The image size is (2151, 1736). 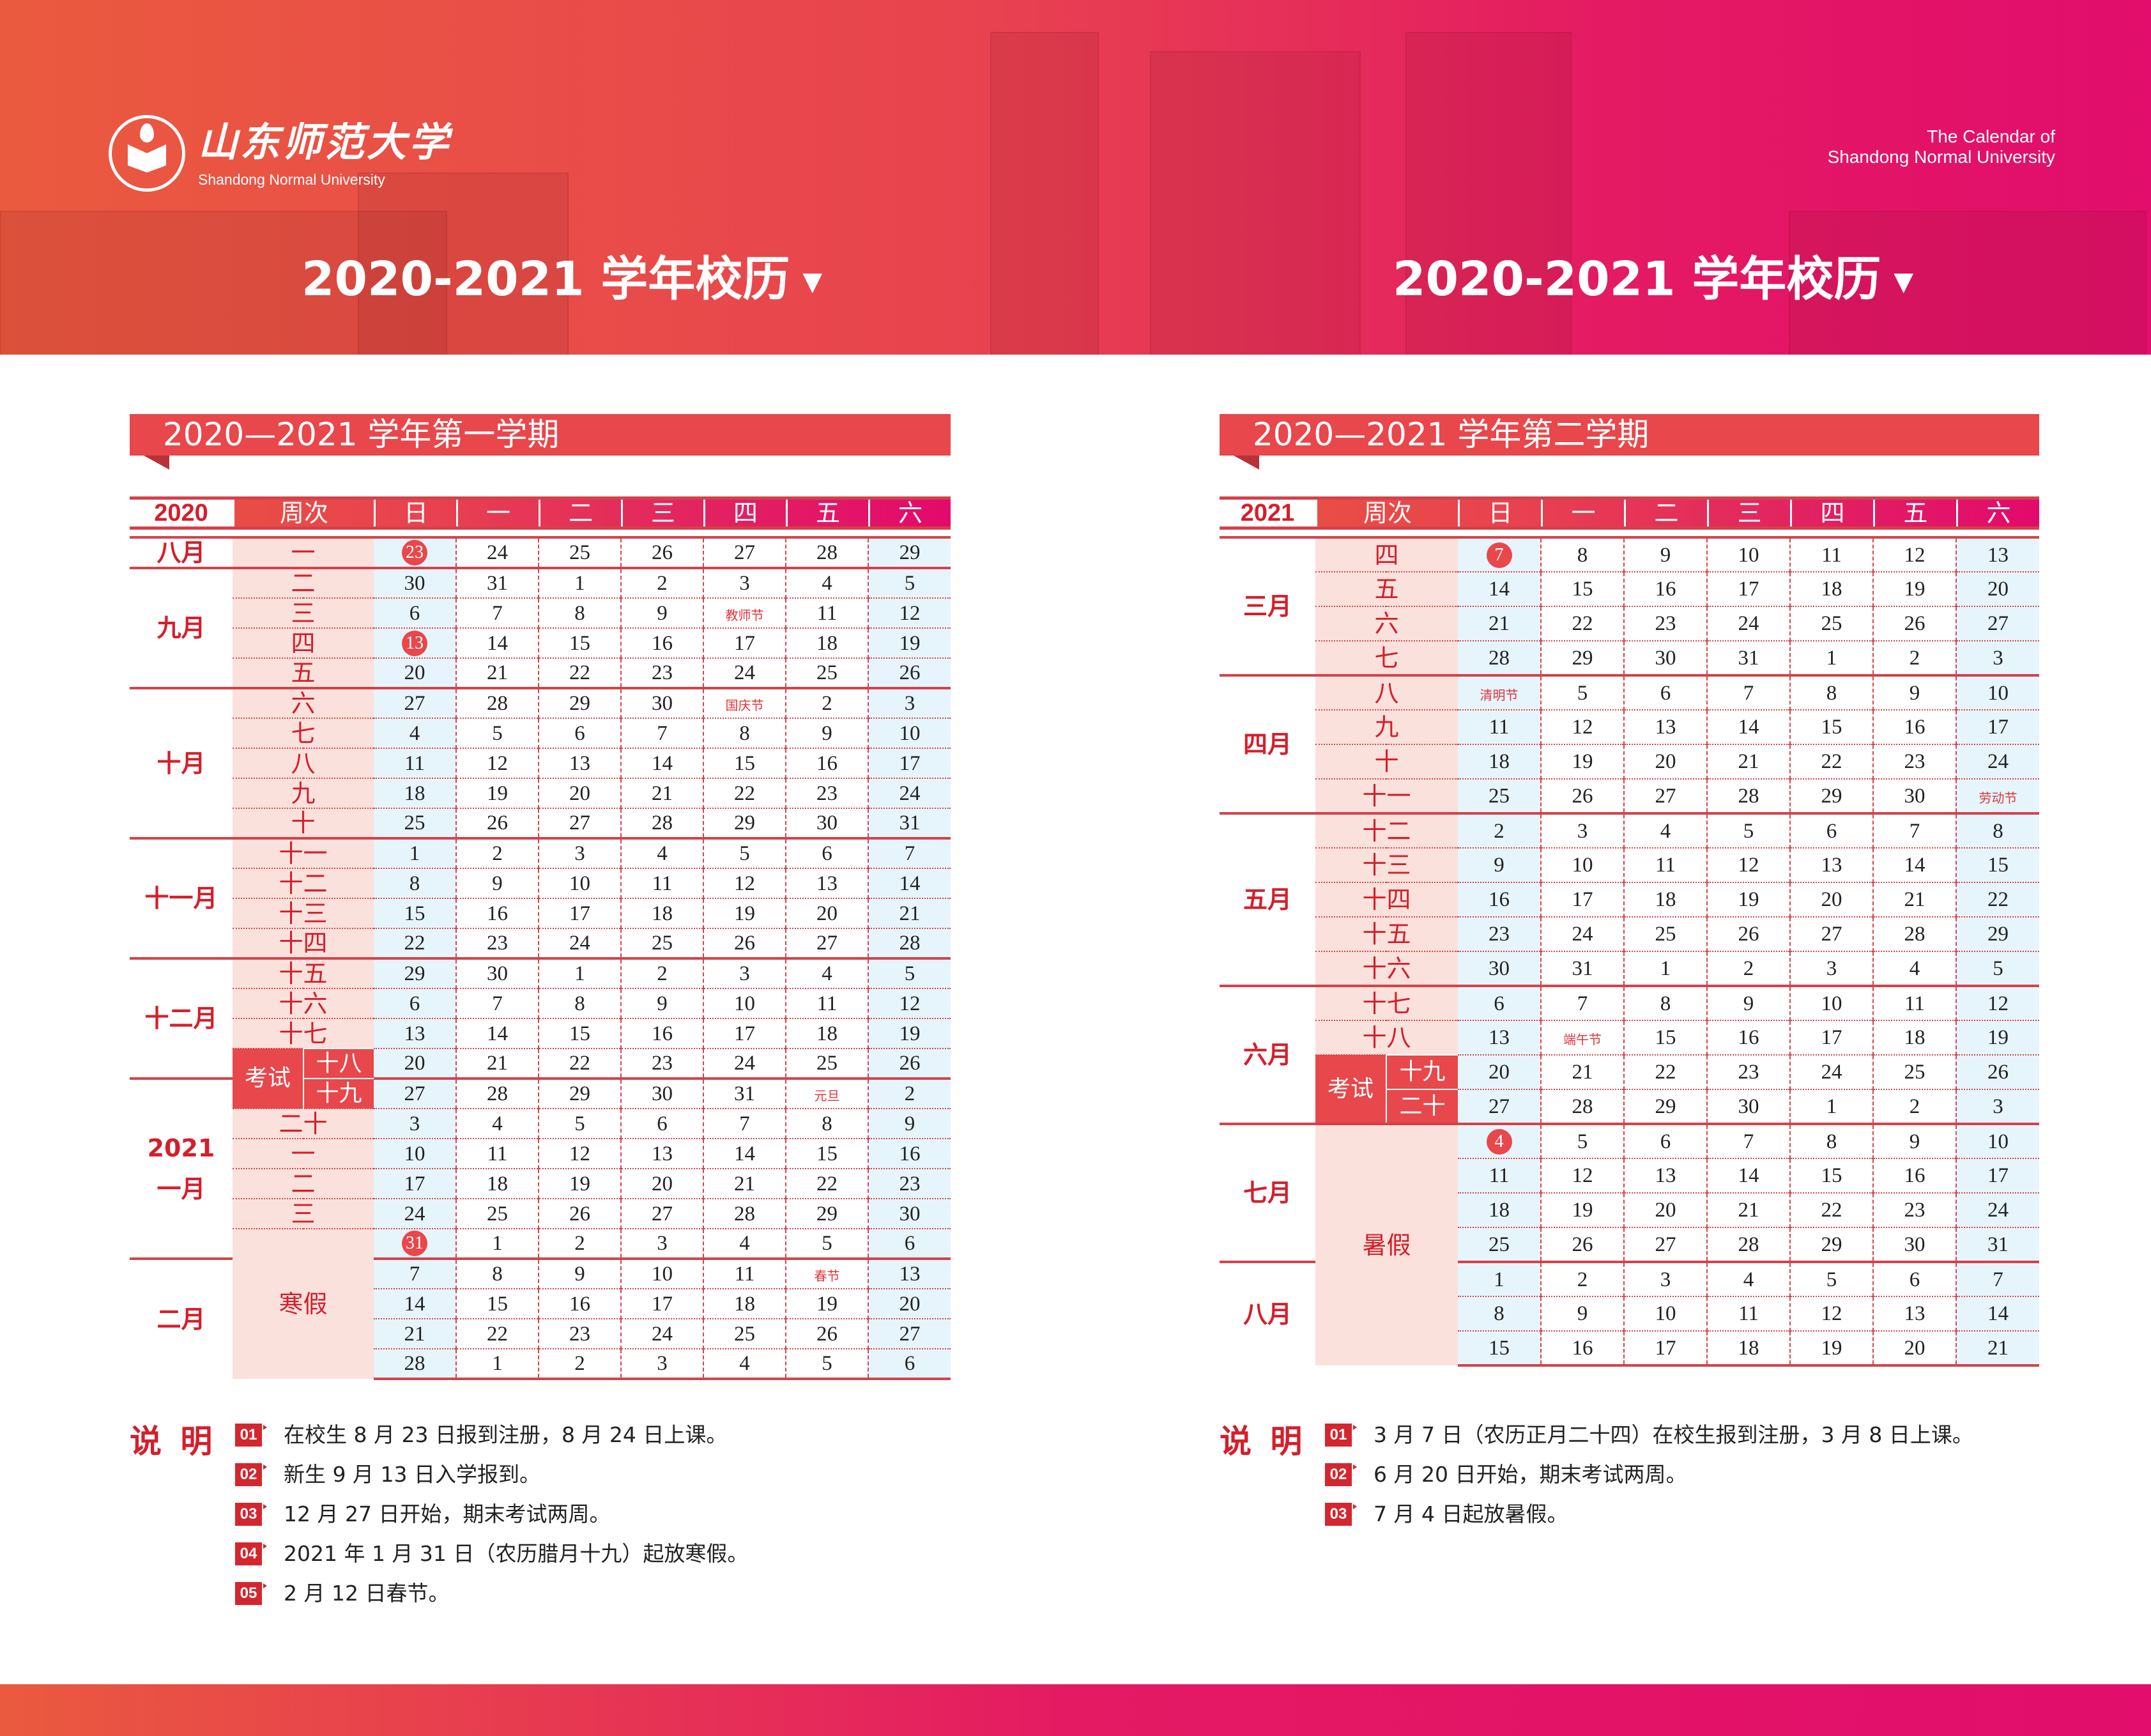 I want to click on note-text: 3 月 7 日（农历正月二十四）在校生报到注册，3 月 8 日上课。, so click(x=1673, y=1434).